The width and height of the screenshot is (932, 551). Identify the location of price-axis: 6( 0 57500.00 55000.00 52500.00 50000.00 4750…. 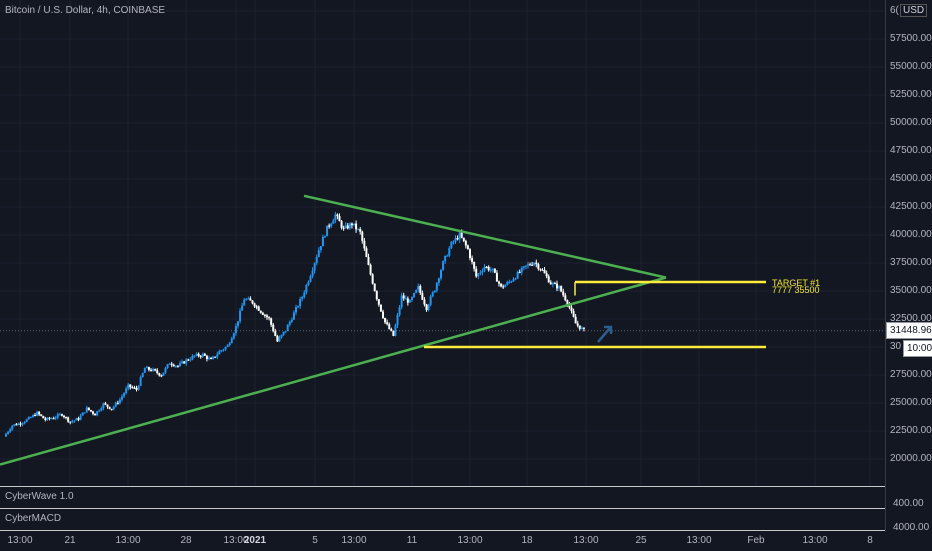
(908, 265).